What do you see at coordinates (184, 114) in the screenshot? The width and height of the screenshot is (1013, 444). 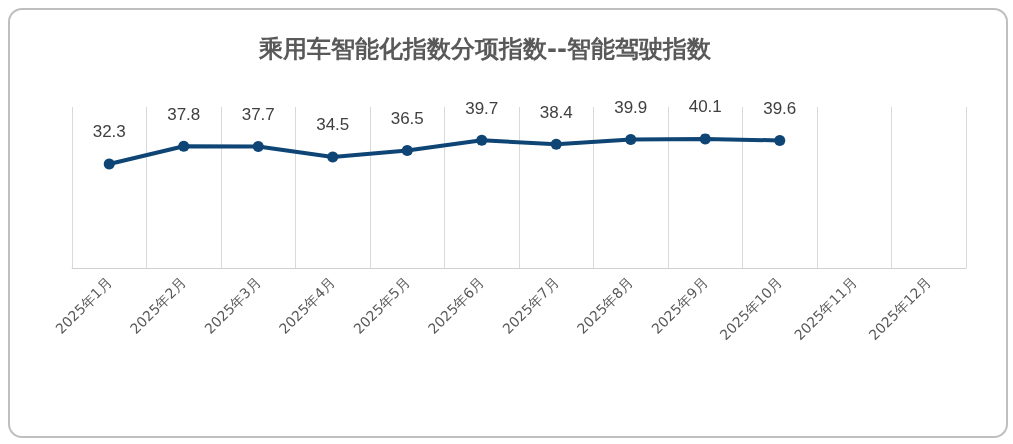 I see `data-label: 37.8` at bounding box center [184, 114].